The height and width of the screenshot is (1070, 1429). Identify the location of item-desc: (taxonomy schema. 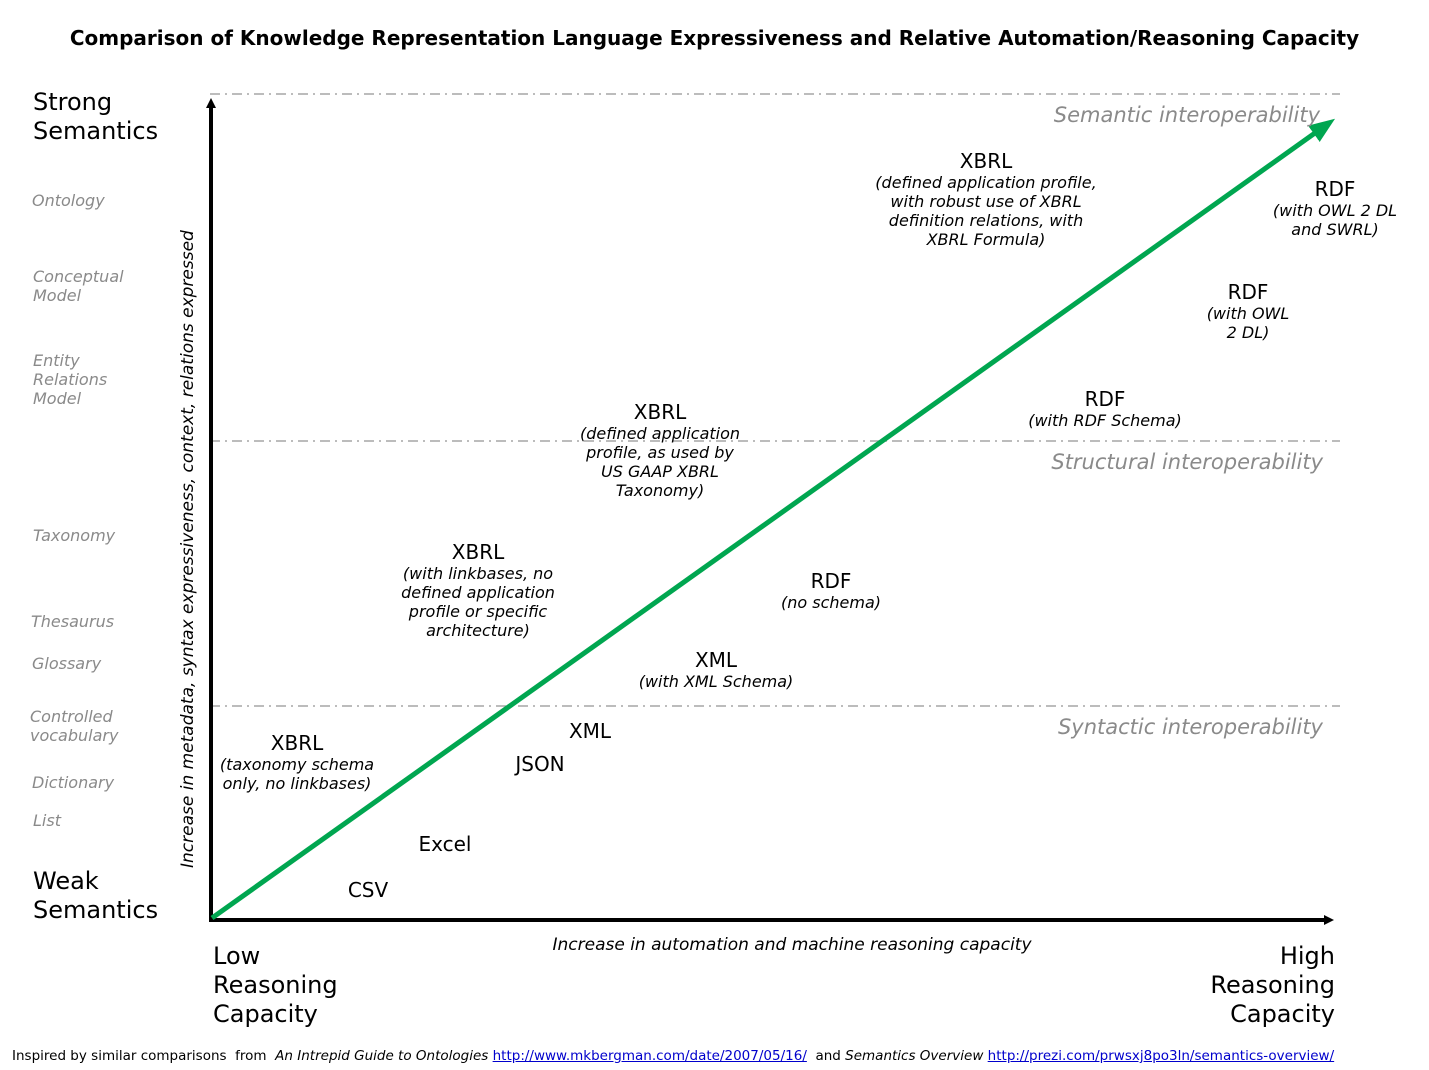
(297, 764).